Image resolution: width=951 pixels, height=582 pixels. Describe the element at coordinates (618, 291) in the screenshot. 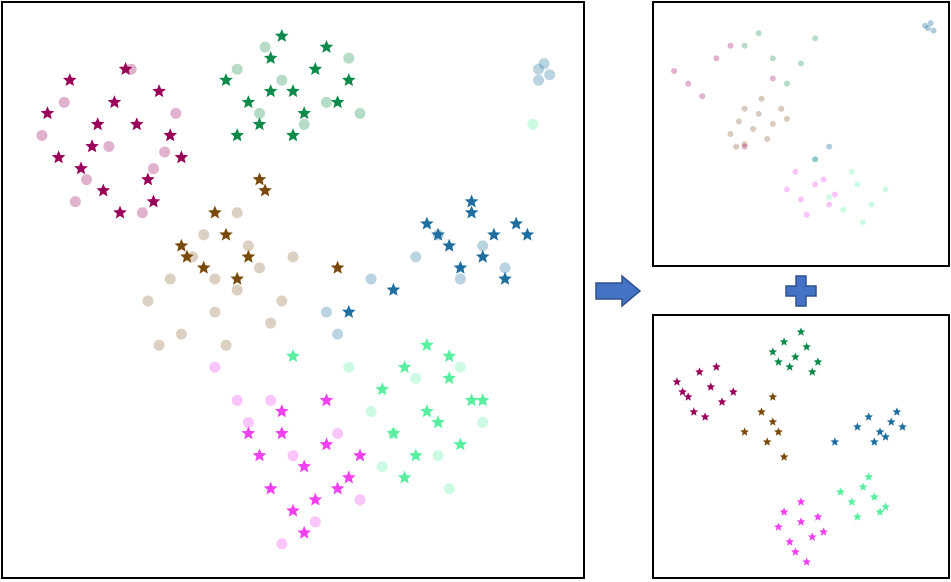

I see `arrow` at that location.